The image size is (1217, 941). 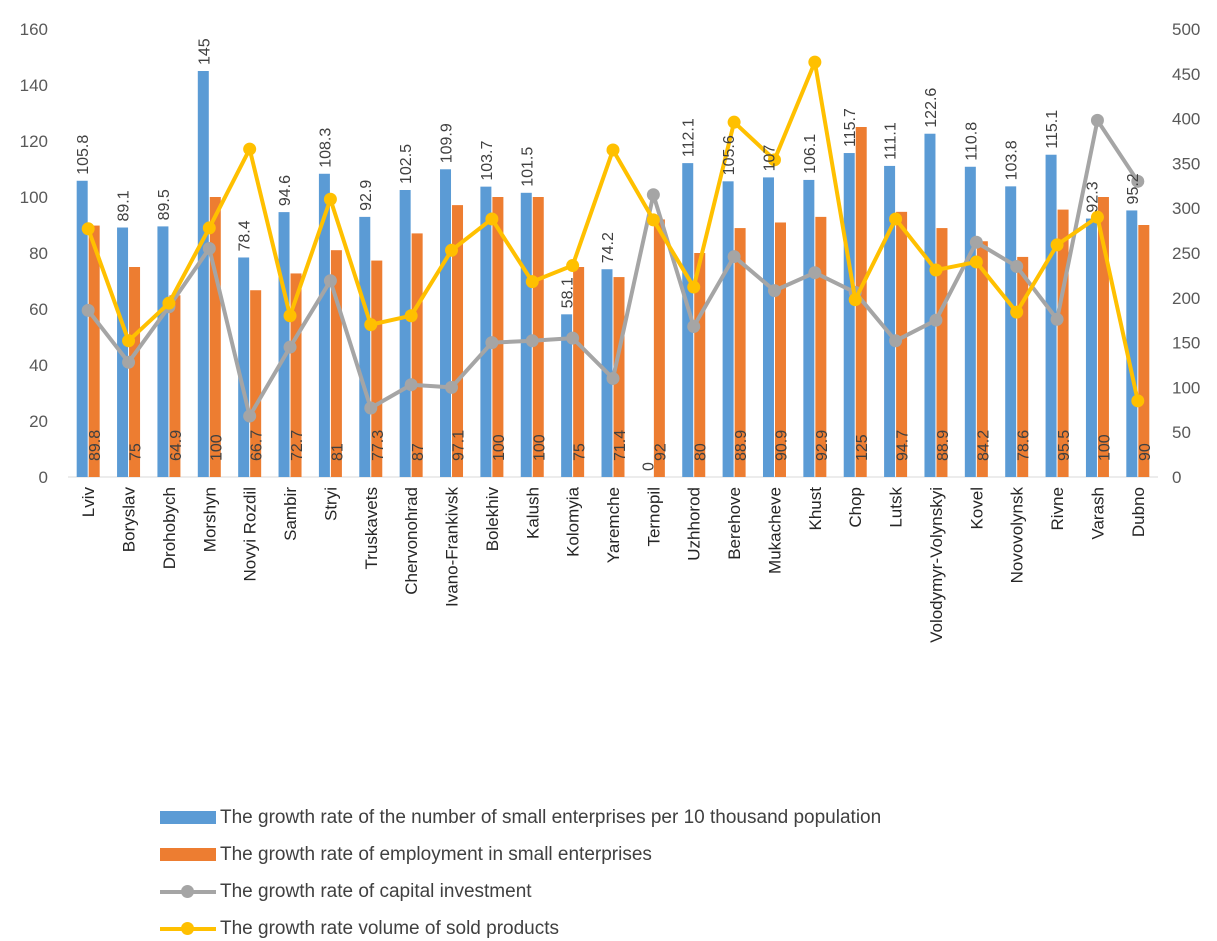 I want to click on left-tick-label: 140, so click(x=34, y=85).